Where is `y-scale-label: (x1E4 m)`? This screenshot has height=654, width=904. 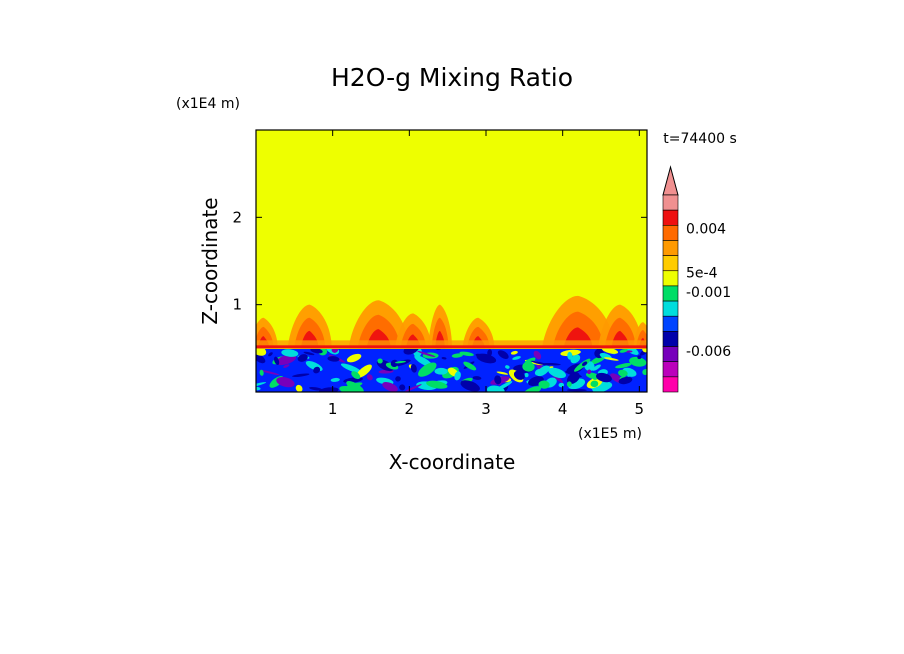
y-scale-label: (x1E4 m) is located at coordinates (208, 104).